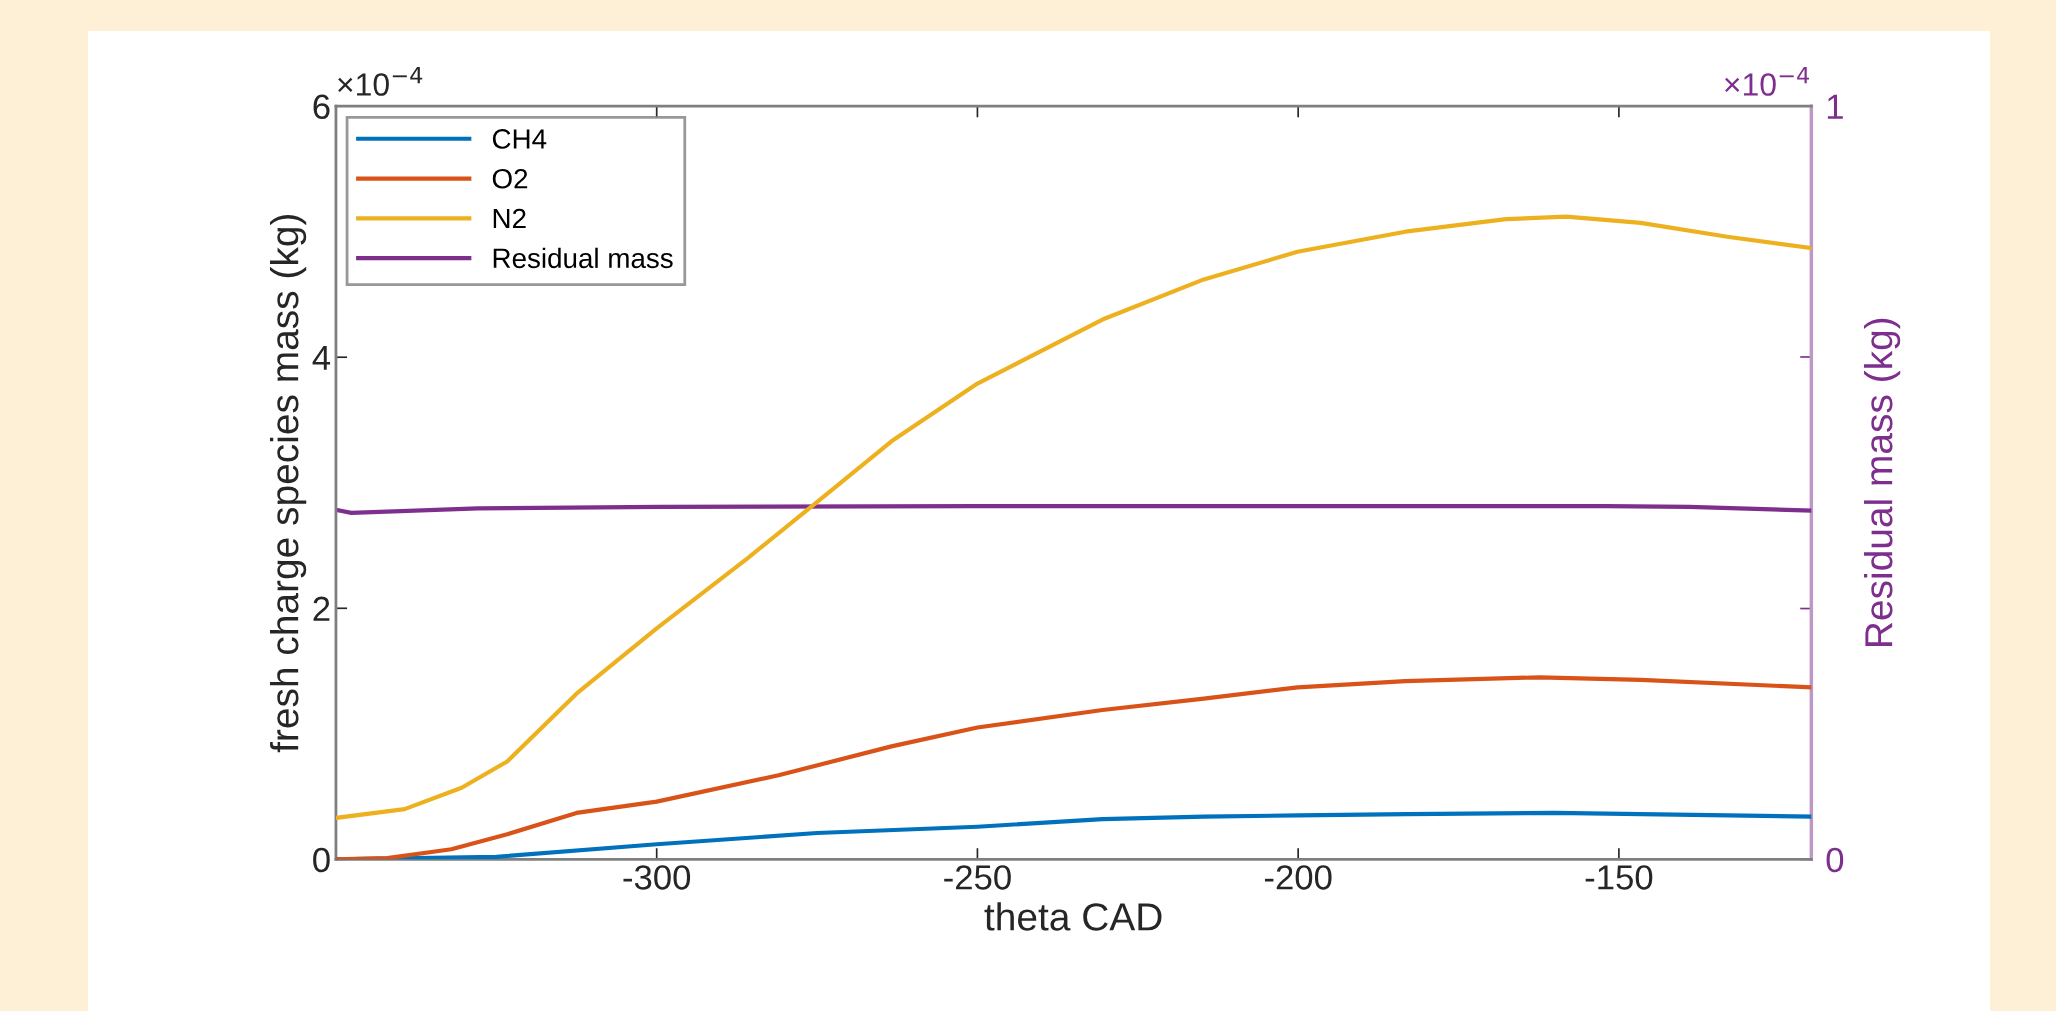  I want to click on x-tick-label: -150, so click(1619, 877).